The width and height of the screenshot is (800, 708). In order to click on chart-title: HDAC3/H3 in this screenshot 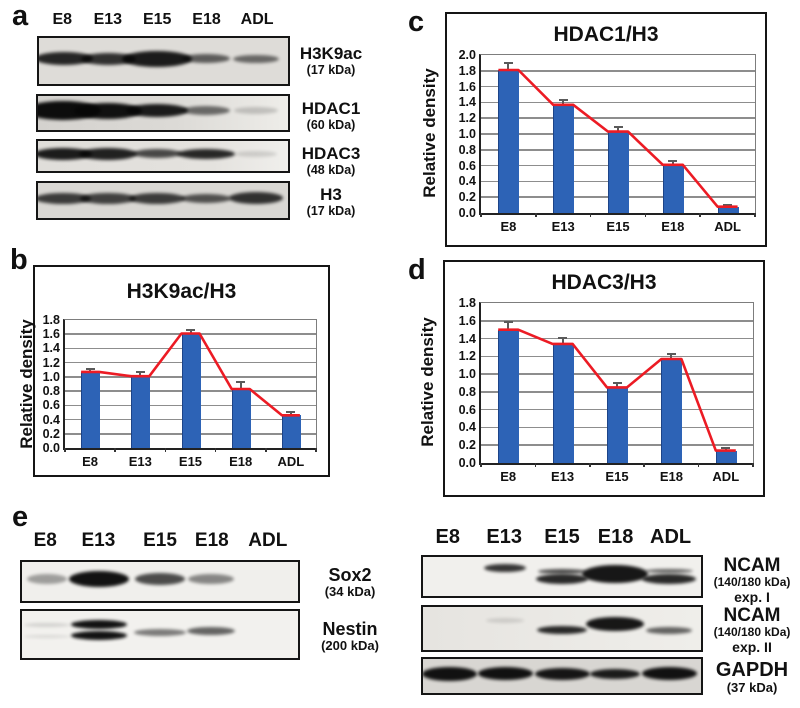, I will do `click(604, 282)`.